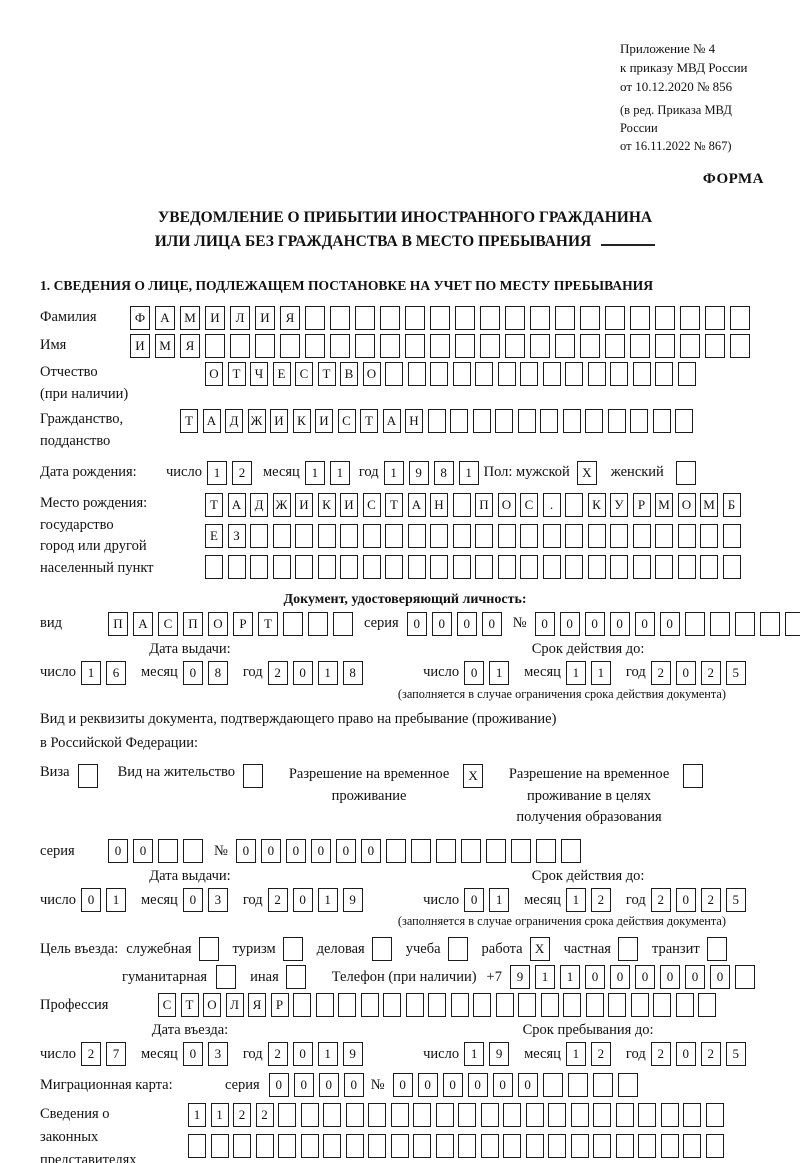 This screenshot has width=800, height=1163. I want to click on form-cell: А, so click(391, 421).